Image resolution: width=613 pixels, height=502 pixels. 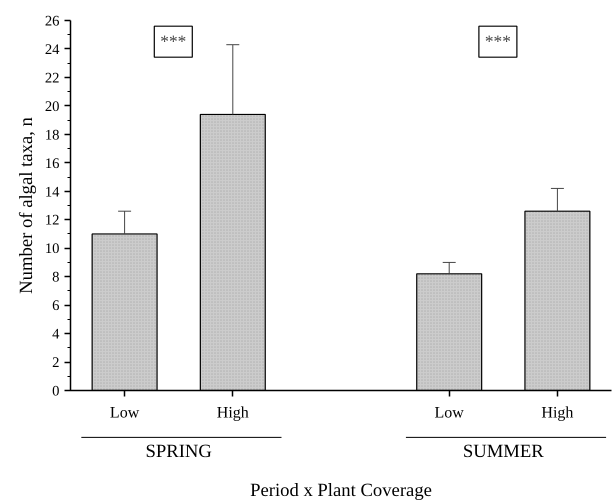 What do you see at coordinates (179, 451) in the screenshot?
I see `text: SPRING` at bounding box center [179, 451].